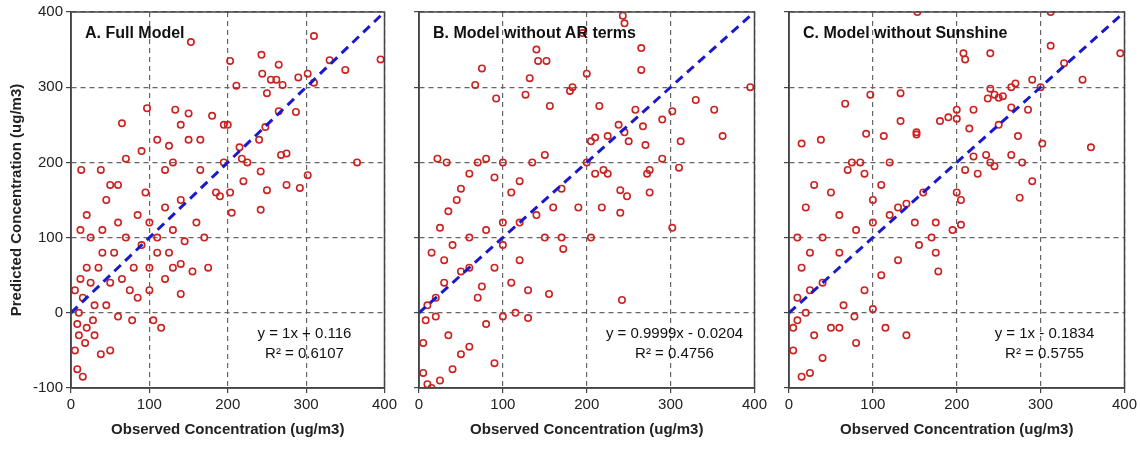 The height and width of the screenshot is (449, 1140). Describe the element at coordinates (674, 353) in the screenshot. I see `annotation: R² = 0.4756` at that location.